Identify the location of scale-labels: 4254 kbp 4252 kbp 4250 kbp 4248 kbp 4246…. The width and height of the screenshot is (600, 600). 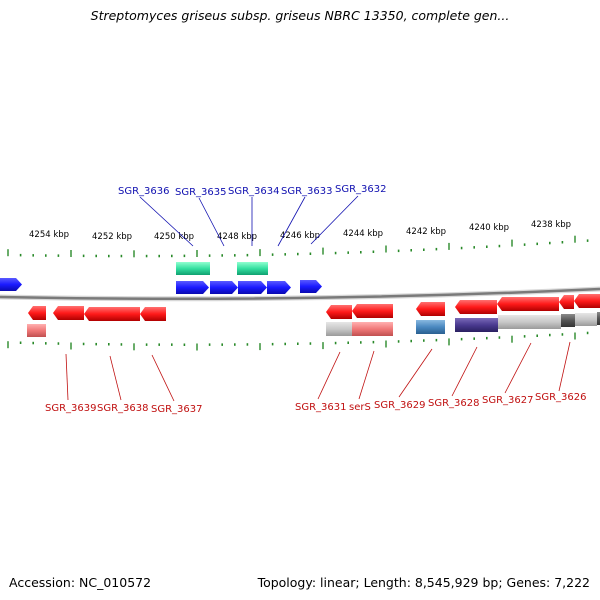
(300, 231).